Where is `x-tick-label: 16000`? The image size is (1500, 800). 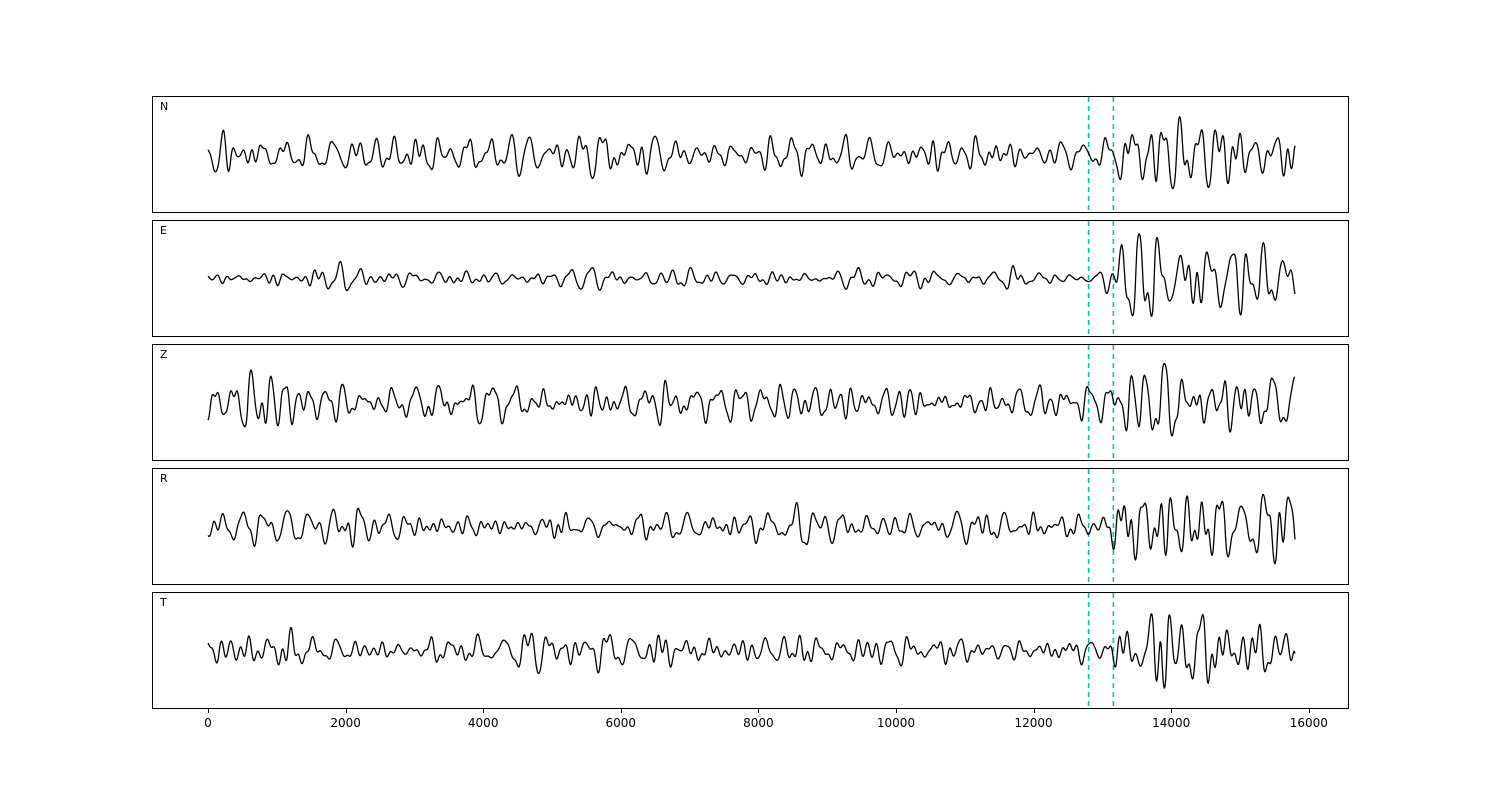
x-tick-label: 16000 is located at coordinates (1308, 723).